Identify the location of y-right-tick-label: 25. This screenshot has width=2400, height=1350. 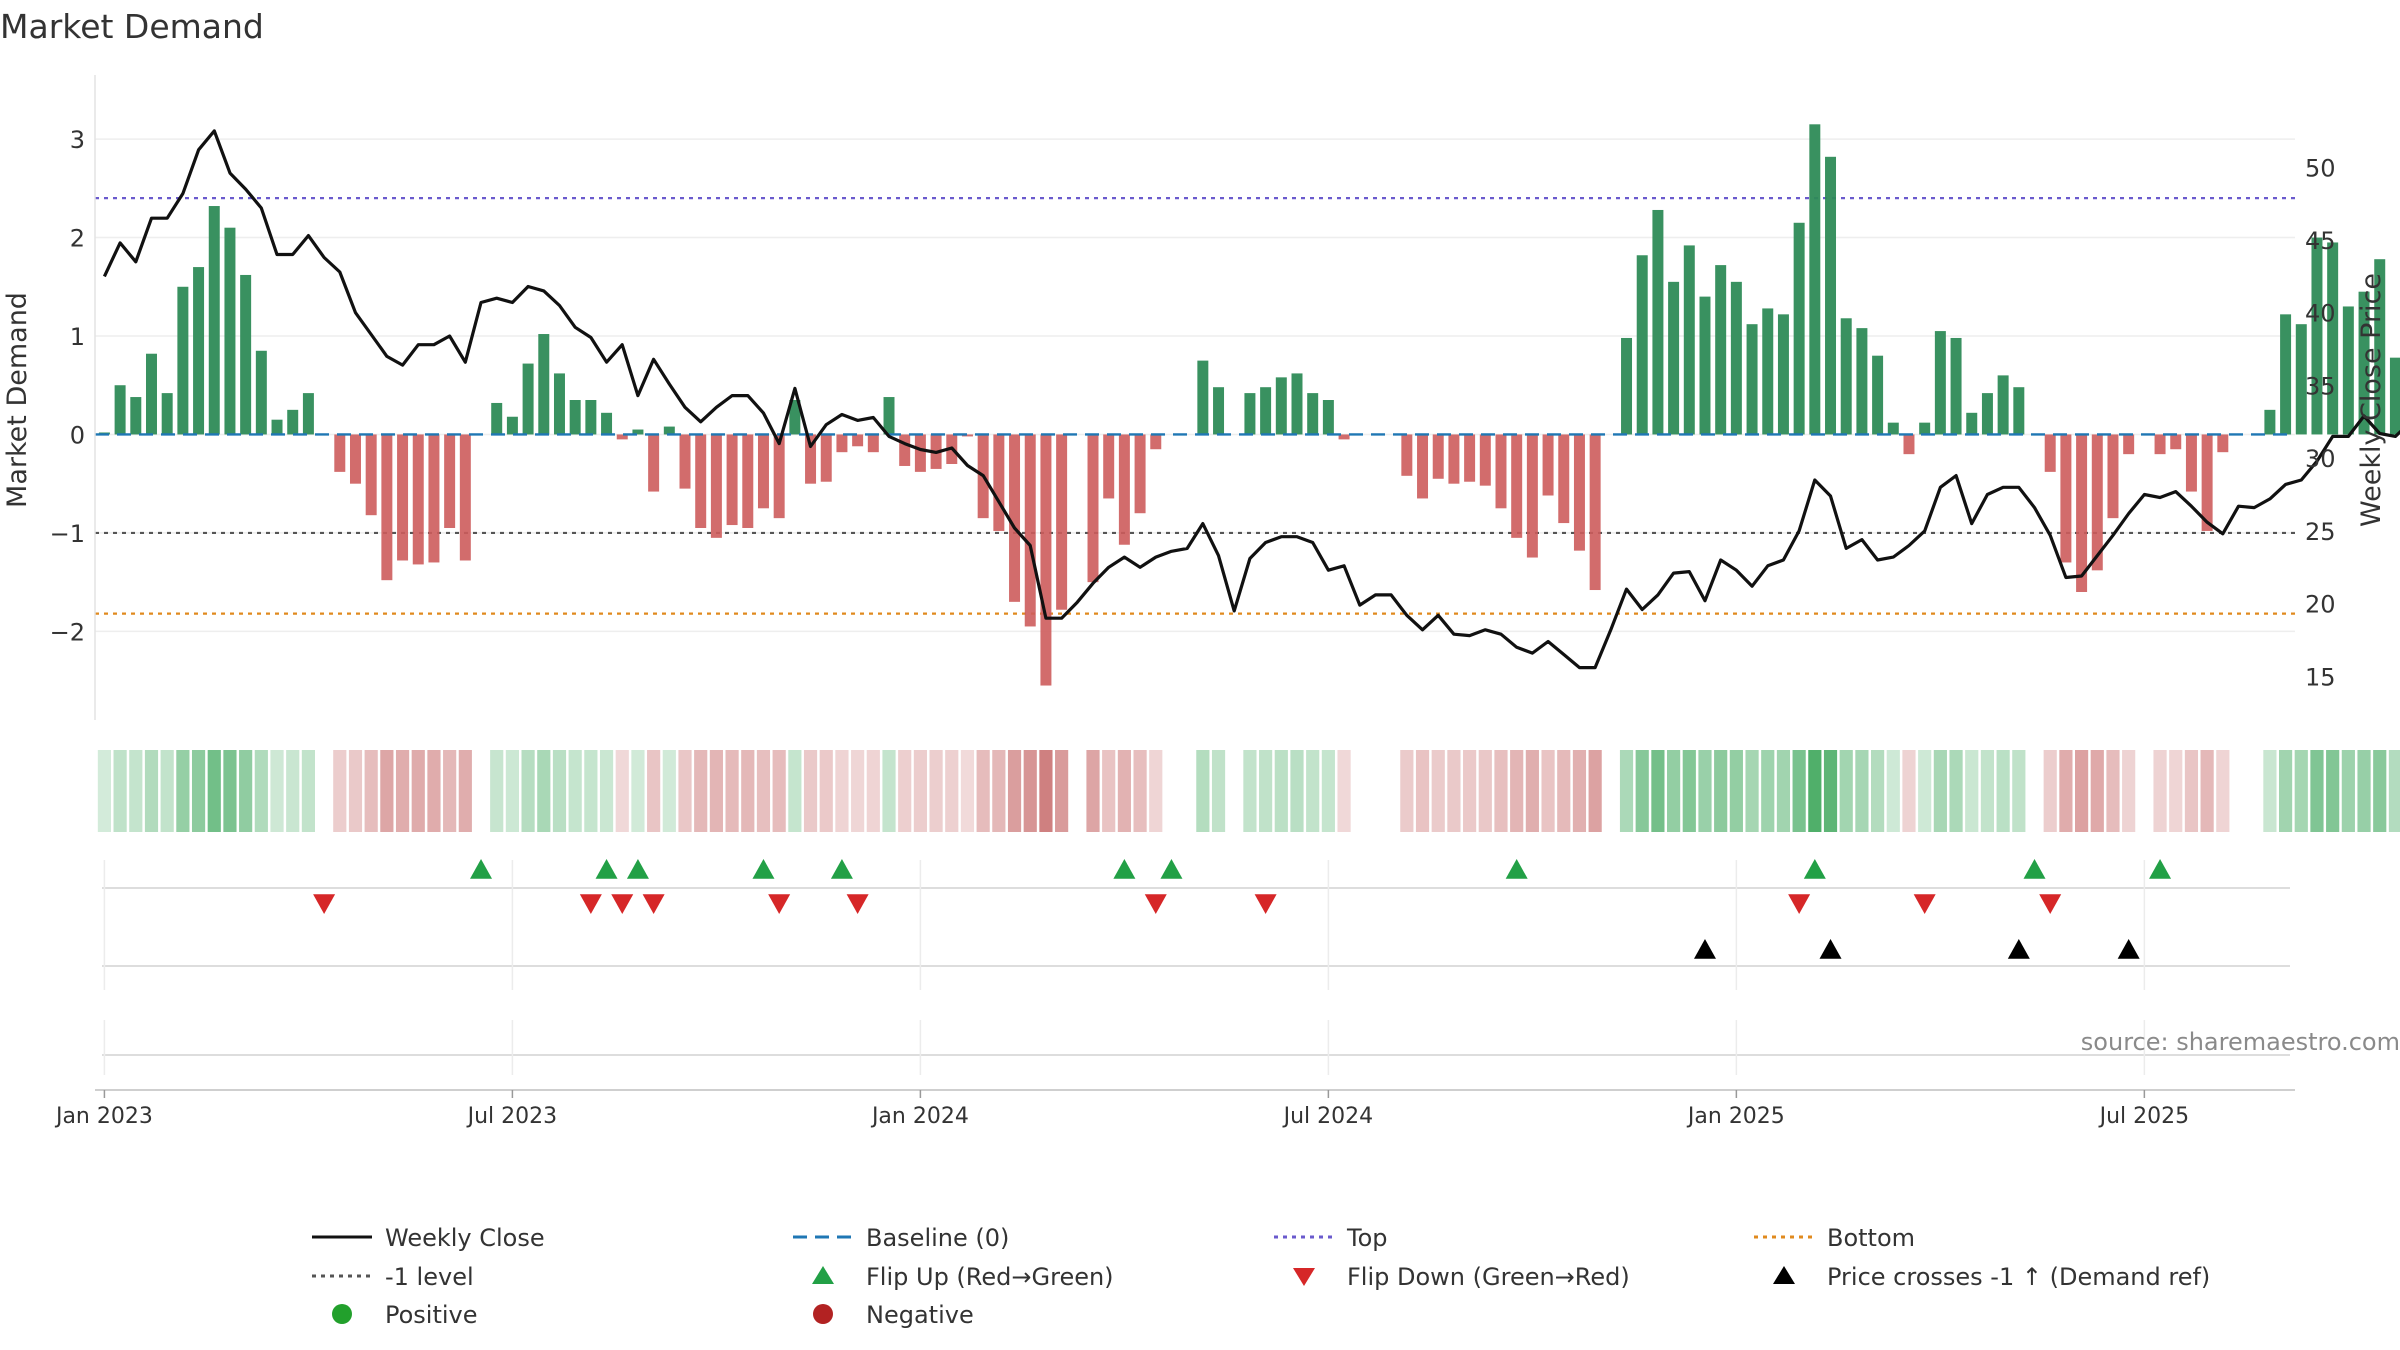
(2320, 532).